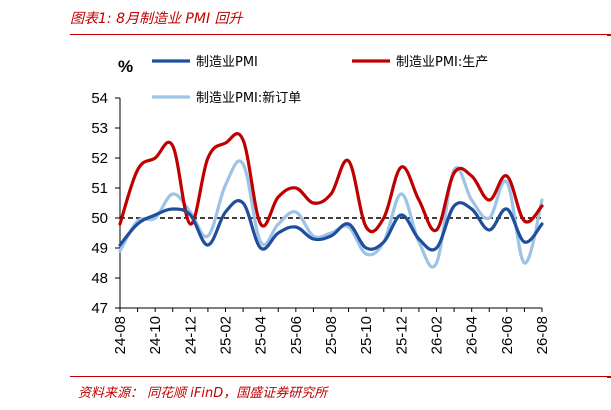 This screenshot has width=611, height=410. I want to click on y-tick-label: 51, so click(99, 188).